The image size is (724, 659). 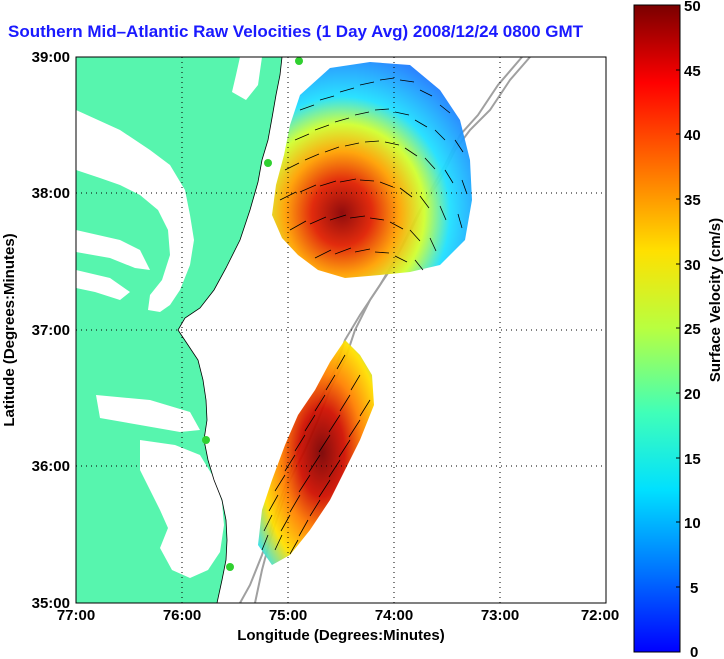 What do you see at coordinates (341, 635) in the screenshot?
I see `x-axis-label: Longitude (Degrees:Minutes)` at bounding box center [341, 635].